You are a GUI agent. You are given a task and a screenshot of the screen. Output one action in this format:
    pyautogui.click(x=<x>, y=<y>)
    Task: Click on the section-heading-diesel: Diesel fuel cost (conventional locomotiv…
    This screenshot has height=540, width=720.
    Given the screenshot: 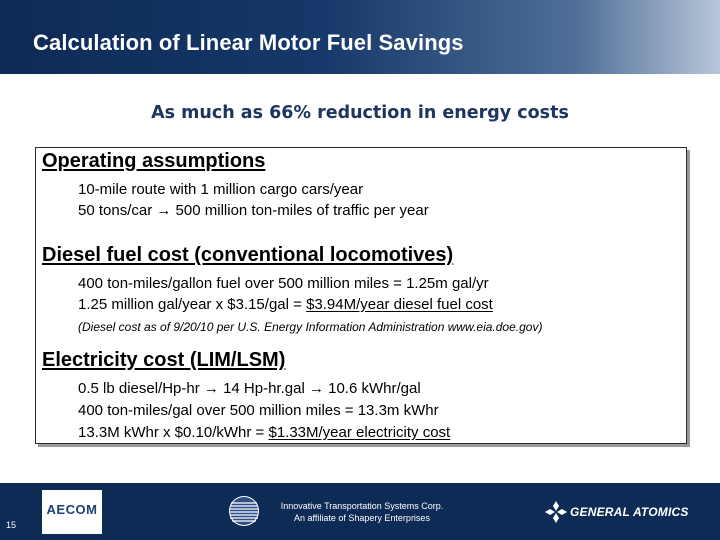 What is the action you would take?
    pyautogui.click(x=248, y=255)
    